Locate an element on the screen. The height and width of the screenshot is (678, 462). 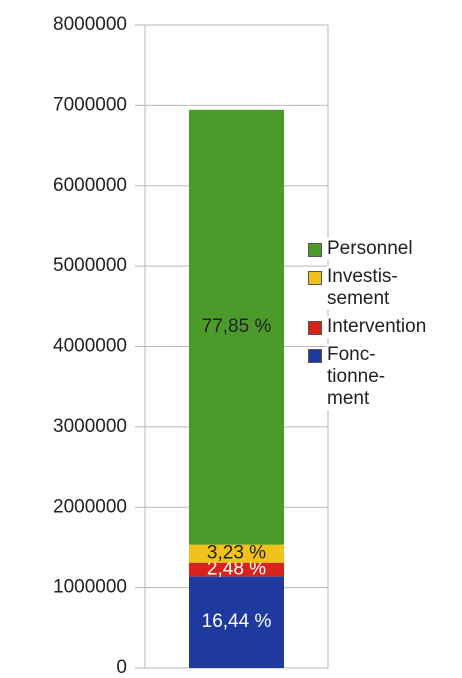
legend-item: Fonc- tionne- ment is located at coordinates (367, 377).